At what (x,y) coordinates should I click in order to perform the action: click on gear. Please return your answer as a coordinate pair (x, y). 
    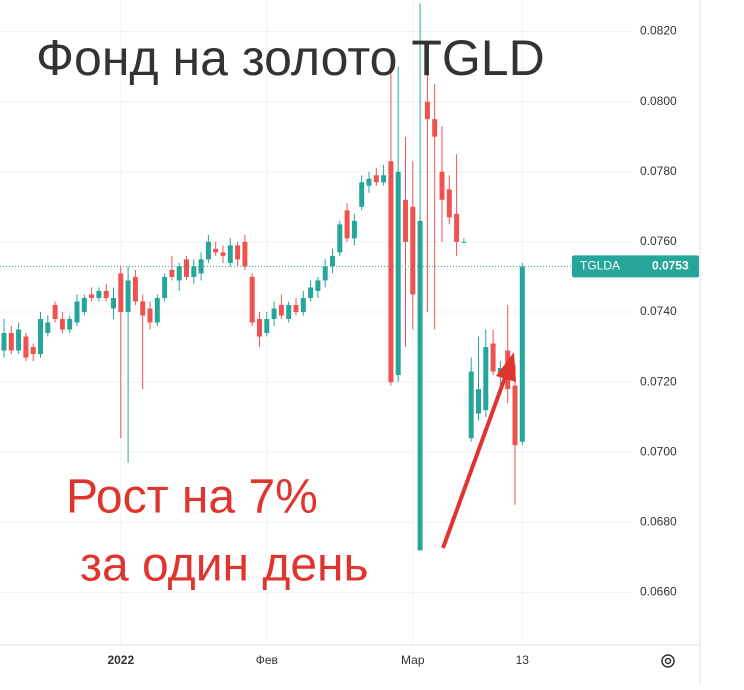
    Looking at the image, I should click on (668, 661).